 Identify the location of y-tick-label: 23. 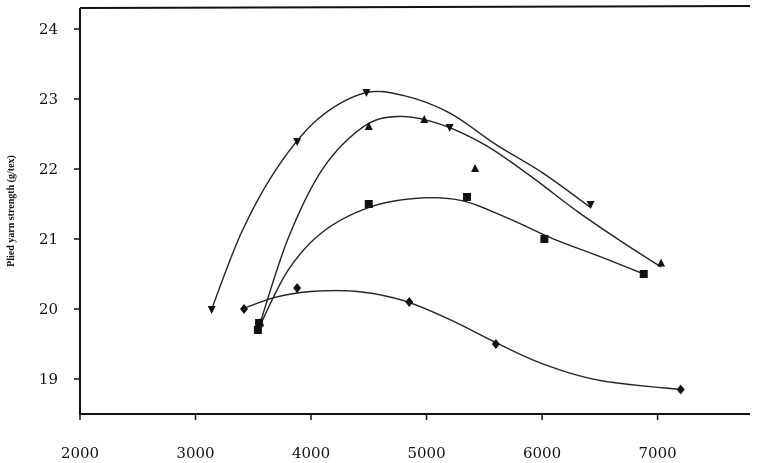
(48, 99).